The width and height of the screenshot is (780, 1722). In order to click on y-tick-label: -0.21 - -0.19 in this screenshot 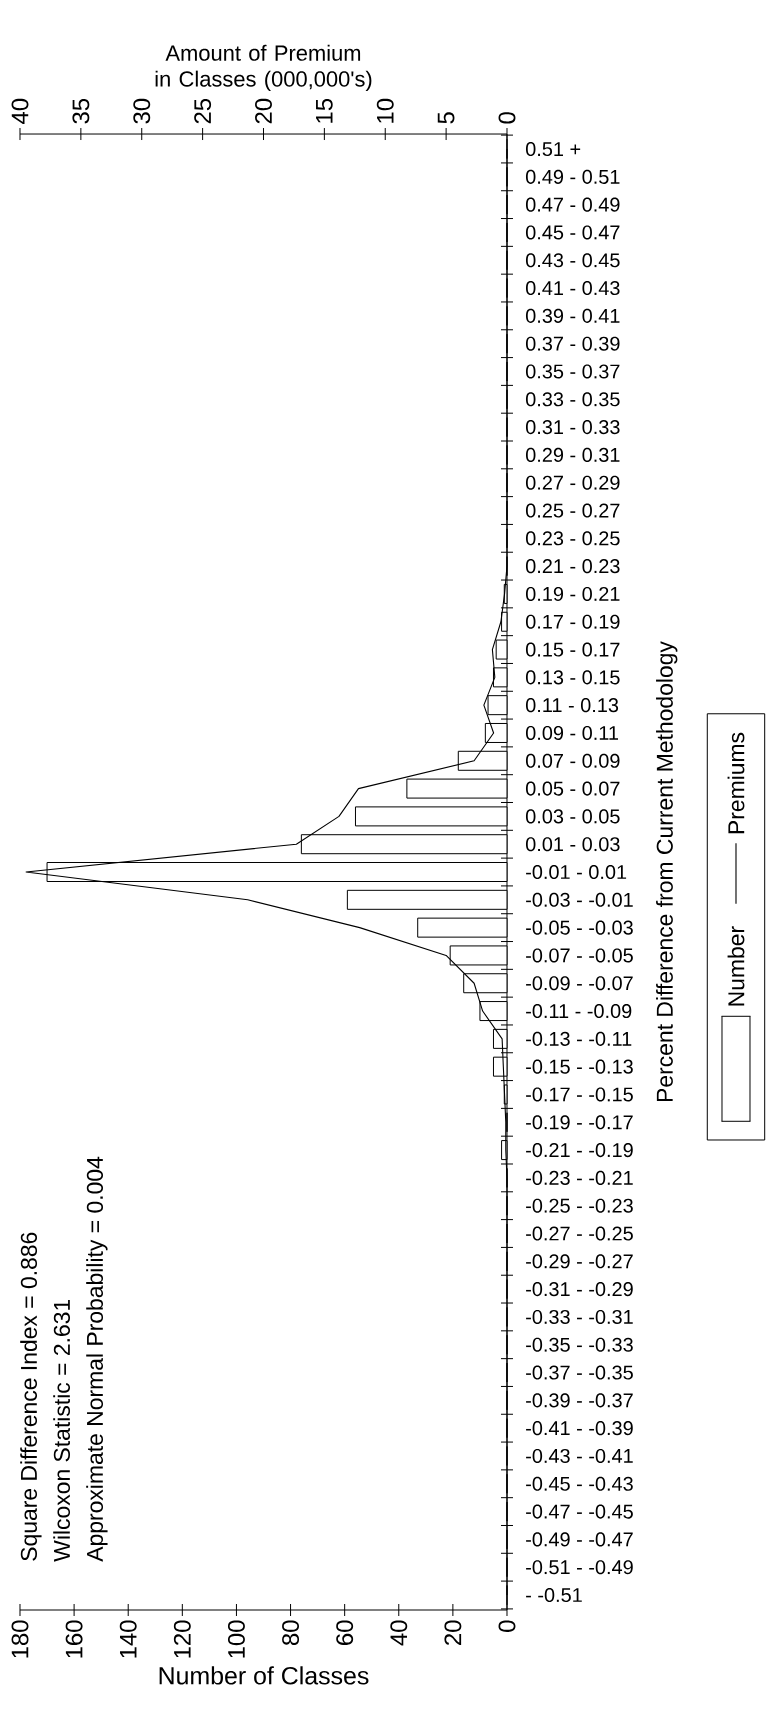, I will do `click(579, 1150)`.